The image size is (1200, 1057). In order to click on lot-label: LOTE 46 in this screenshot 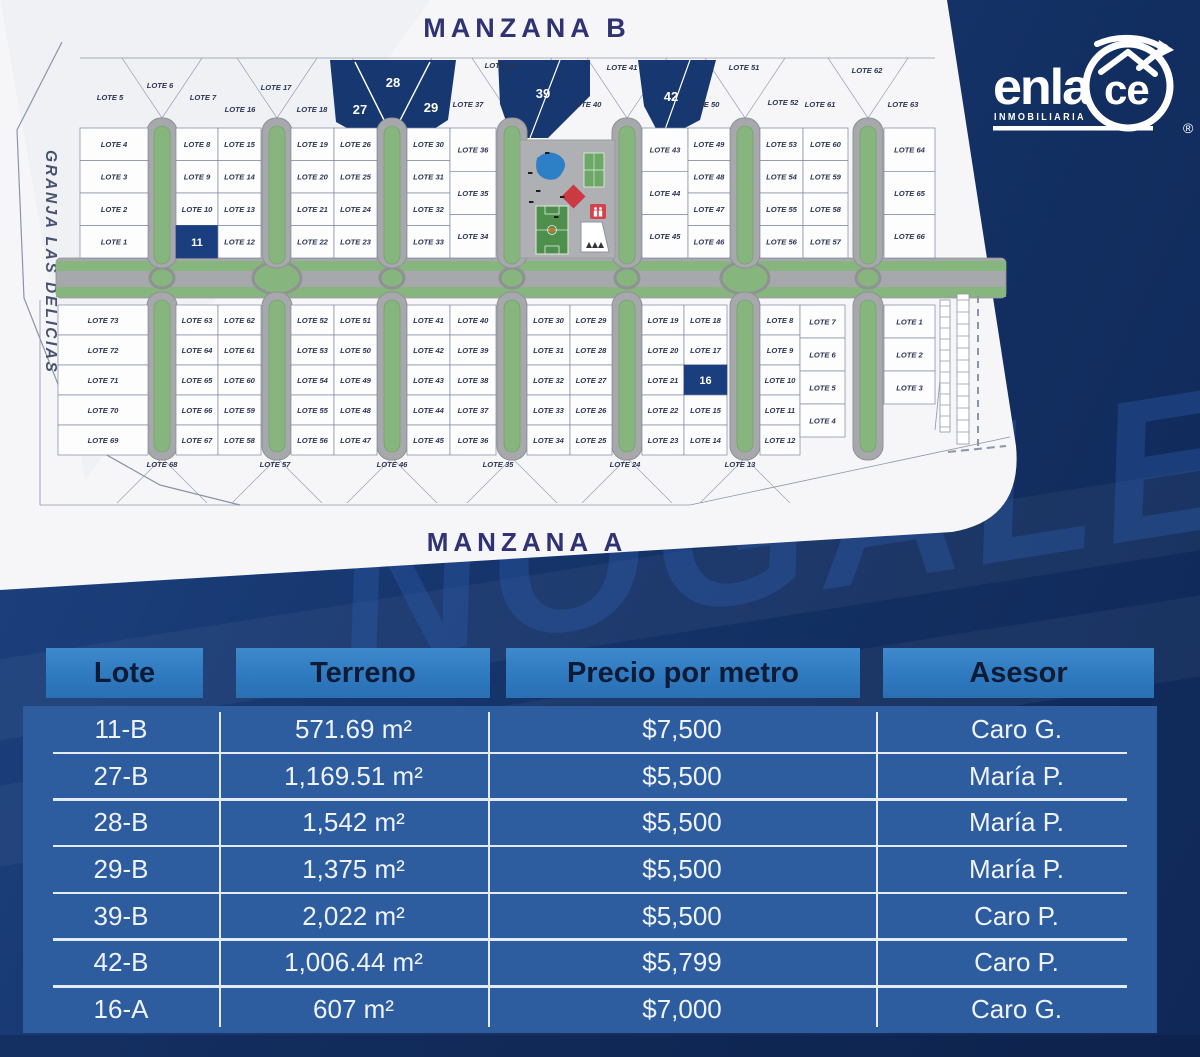, I will do `click(393, 464)`.